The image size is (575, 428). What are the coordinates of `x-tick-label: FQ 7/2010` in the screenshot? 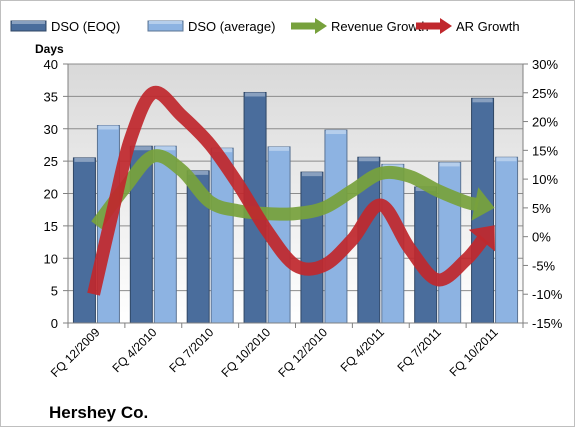 It's located at (191, 350).